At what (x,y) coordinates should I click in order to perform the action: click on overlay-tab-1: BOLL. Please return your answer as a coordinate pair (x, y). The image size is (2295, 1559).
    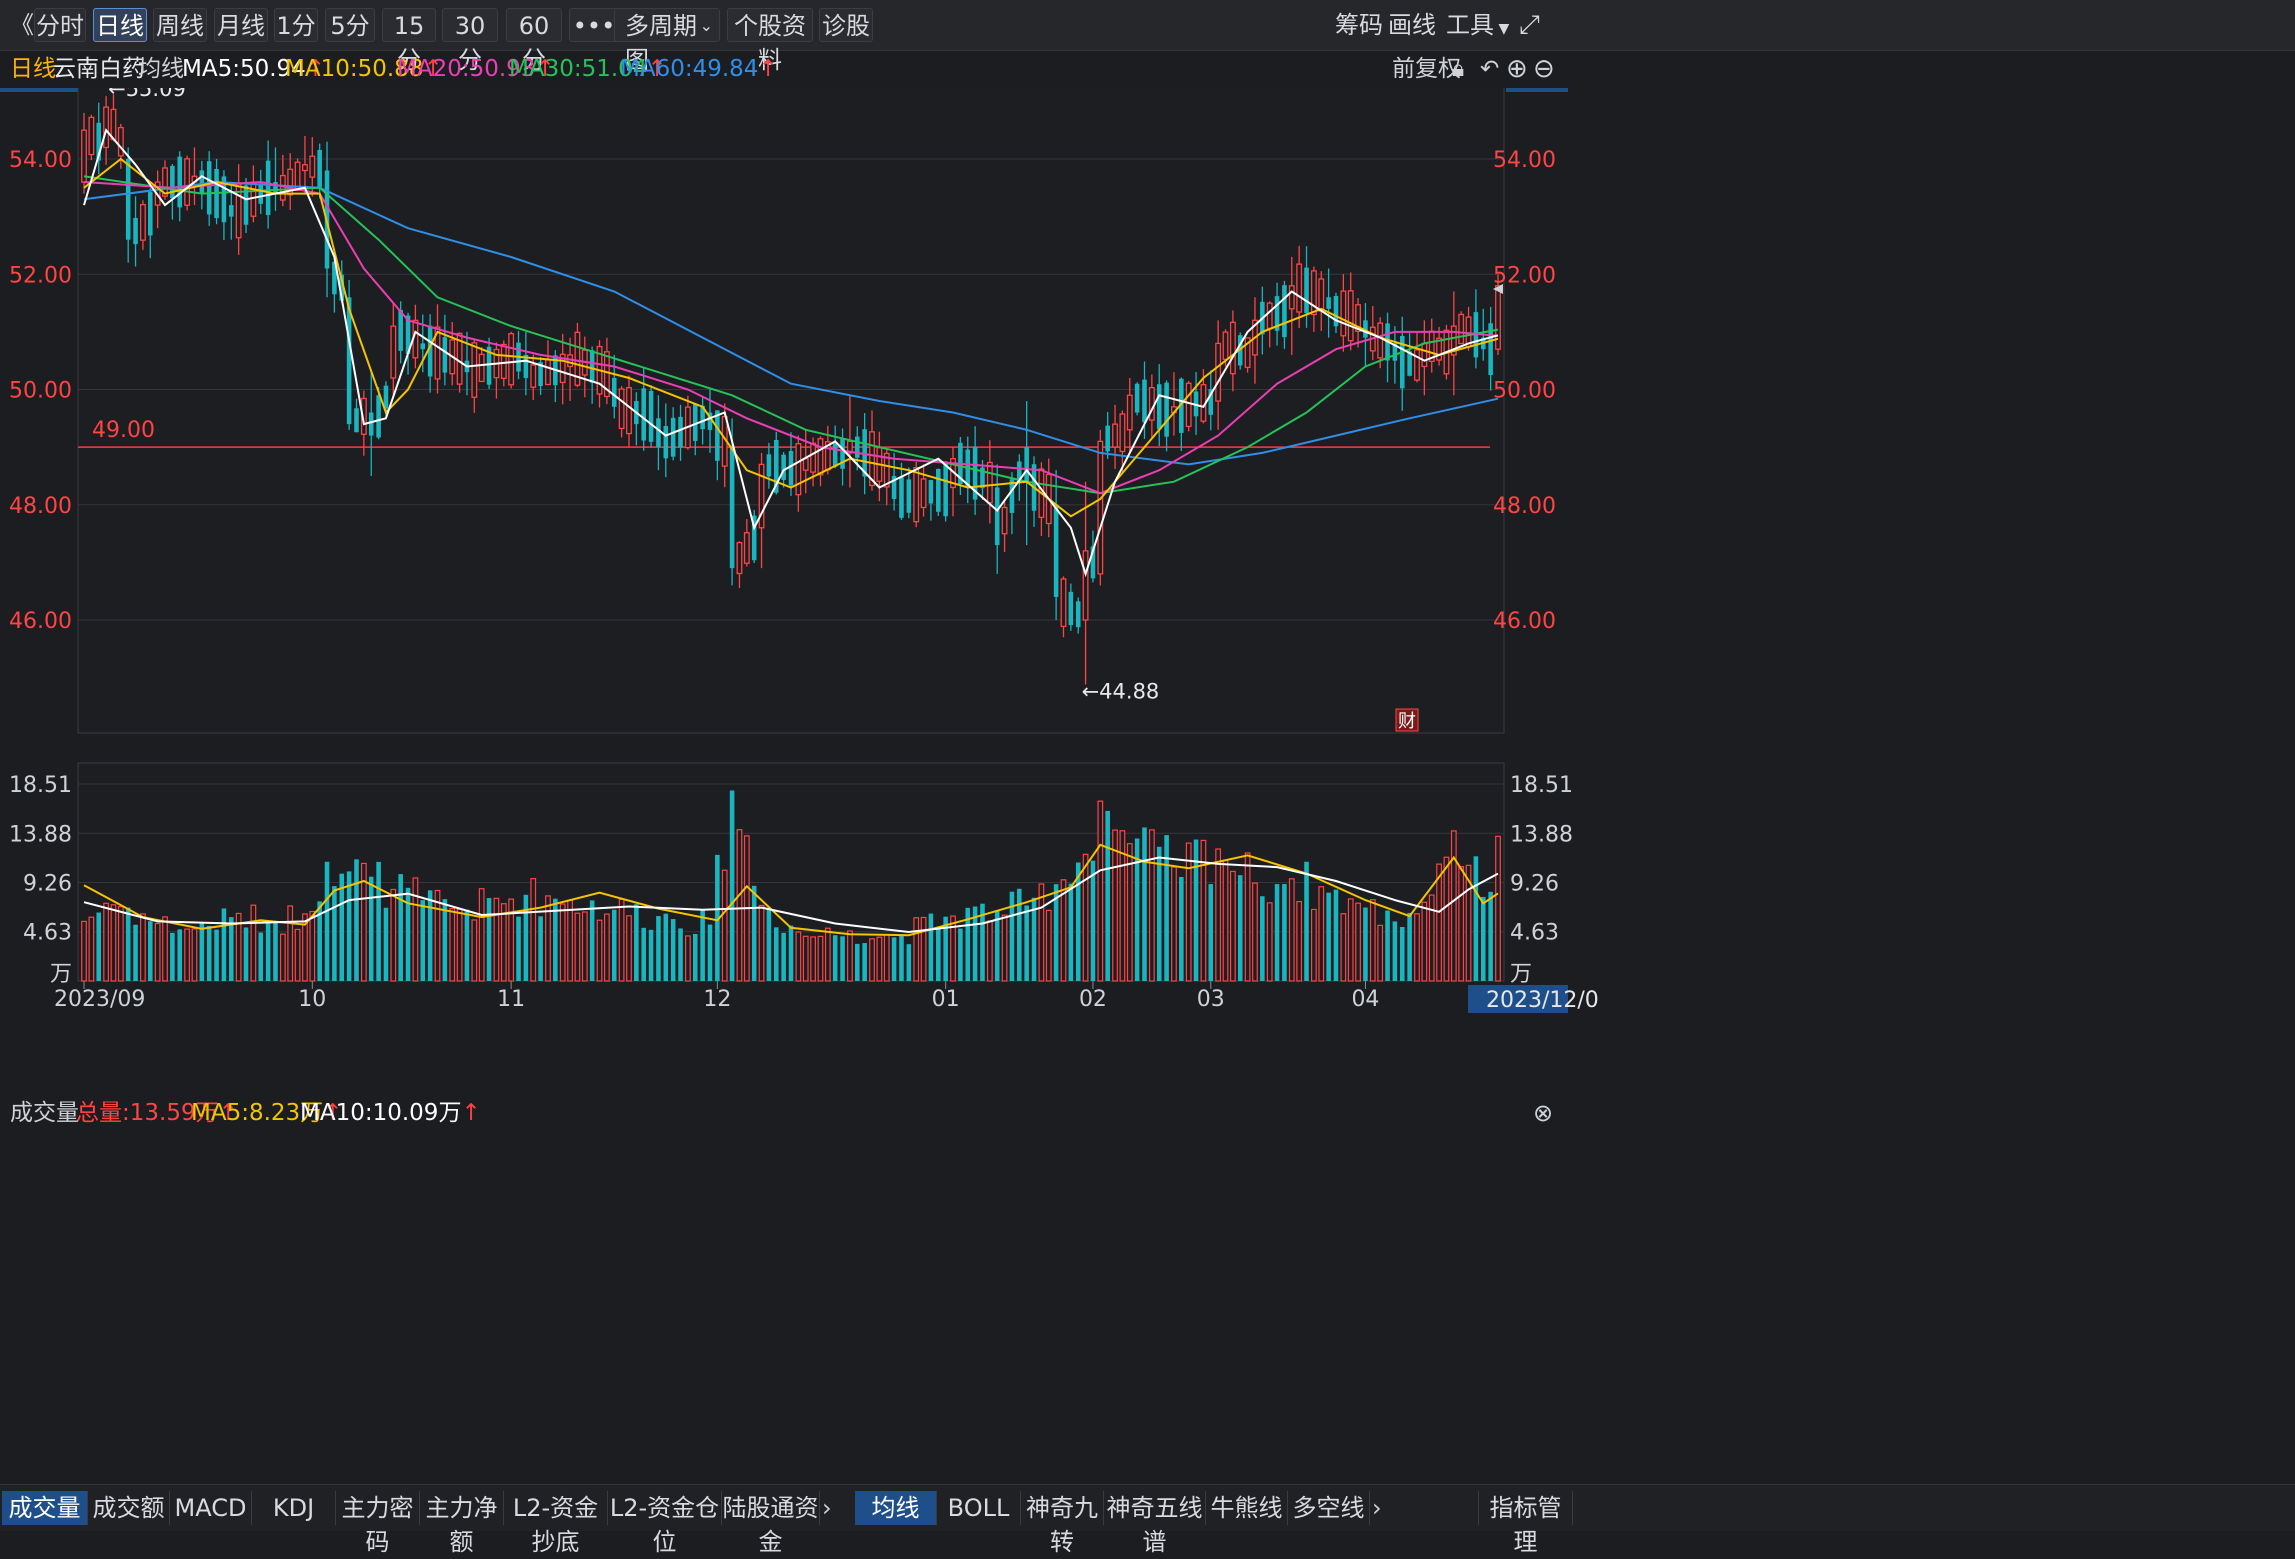
    Looking at the image, I should click on (979, 1508).